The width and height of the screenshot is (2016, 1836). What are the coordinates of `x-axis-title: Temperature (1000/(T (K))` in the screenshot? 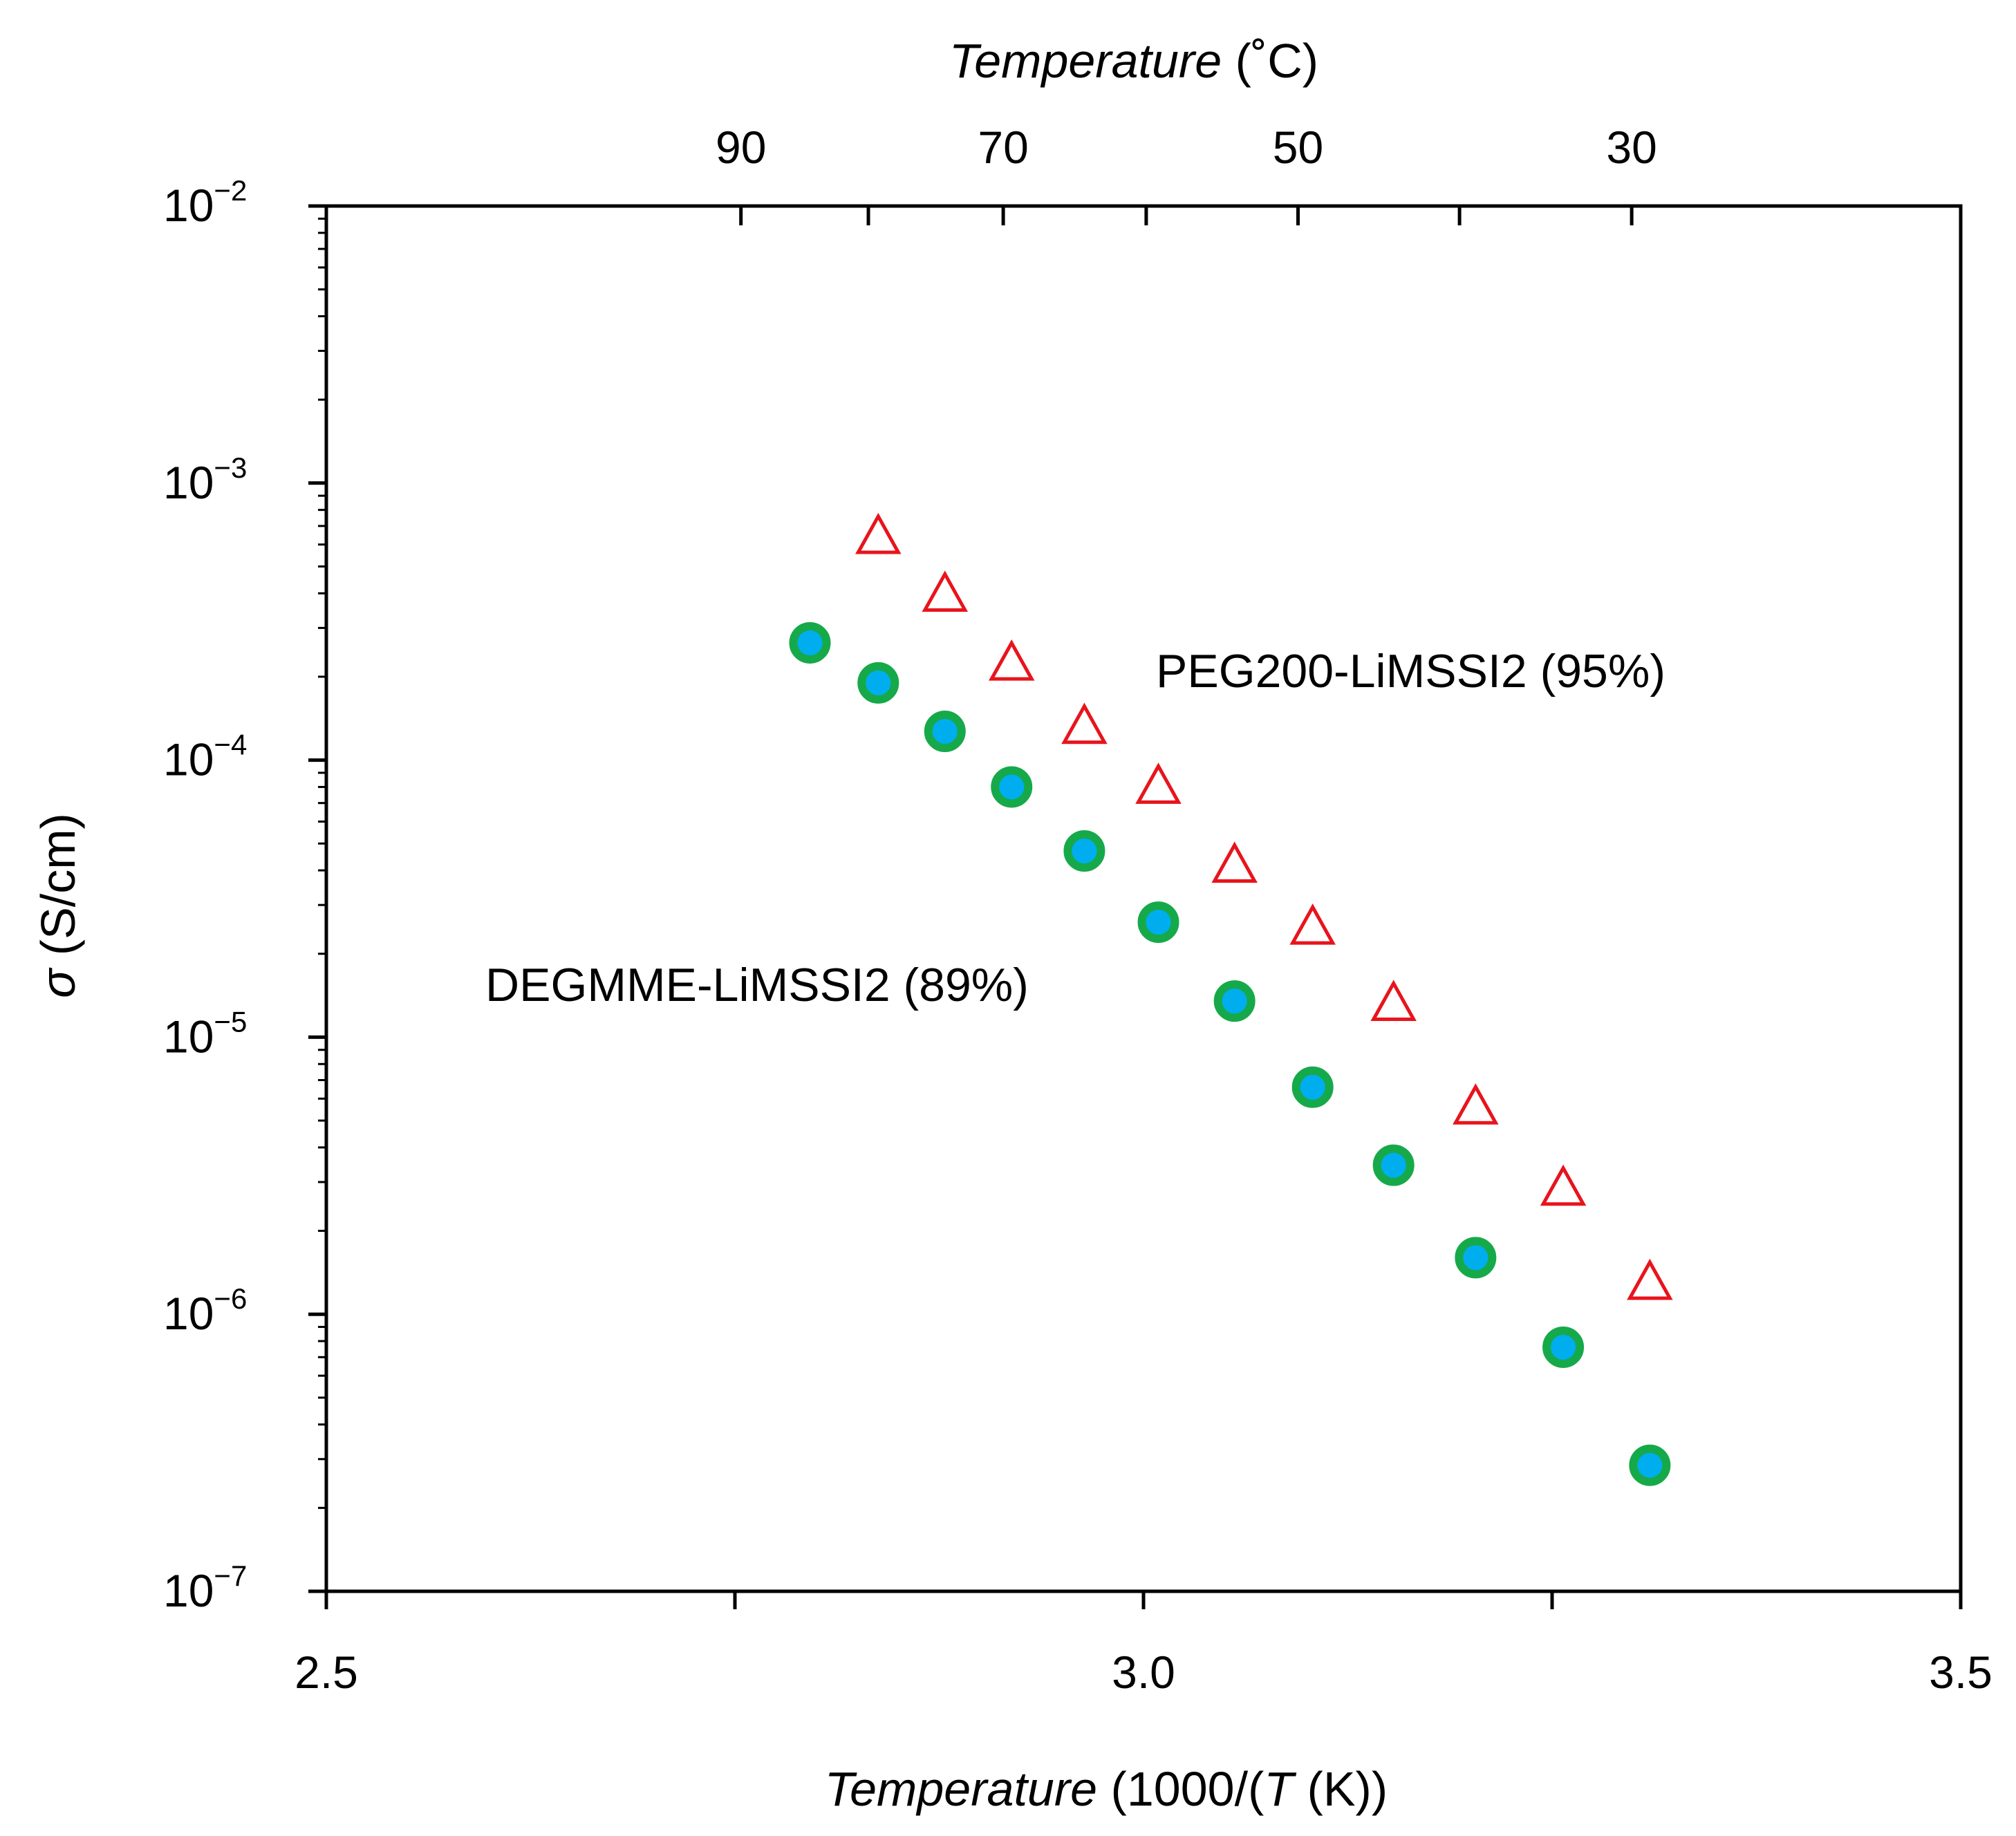 It's located at (1106, 1789).